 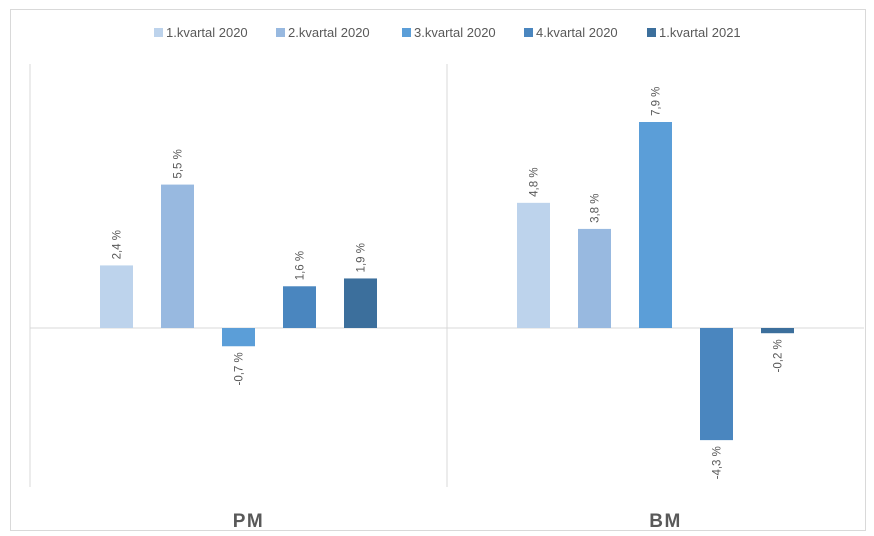 I want to click on data-label: 2,4 %, so click(x=118, y=244).